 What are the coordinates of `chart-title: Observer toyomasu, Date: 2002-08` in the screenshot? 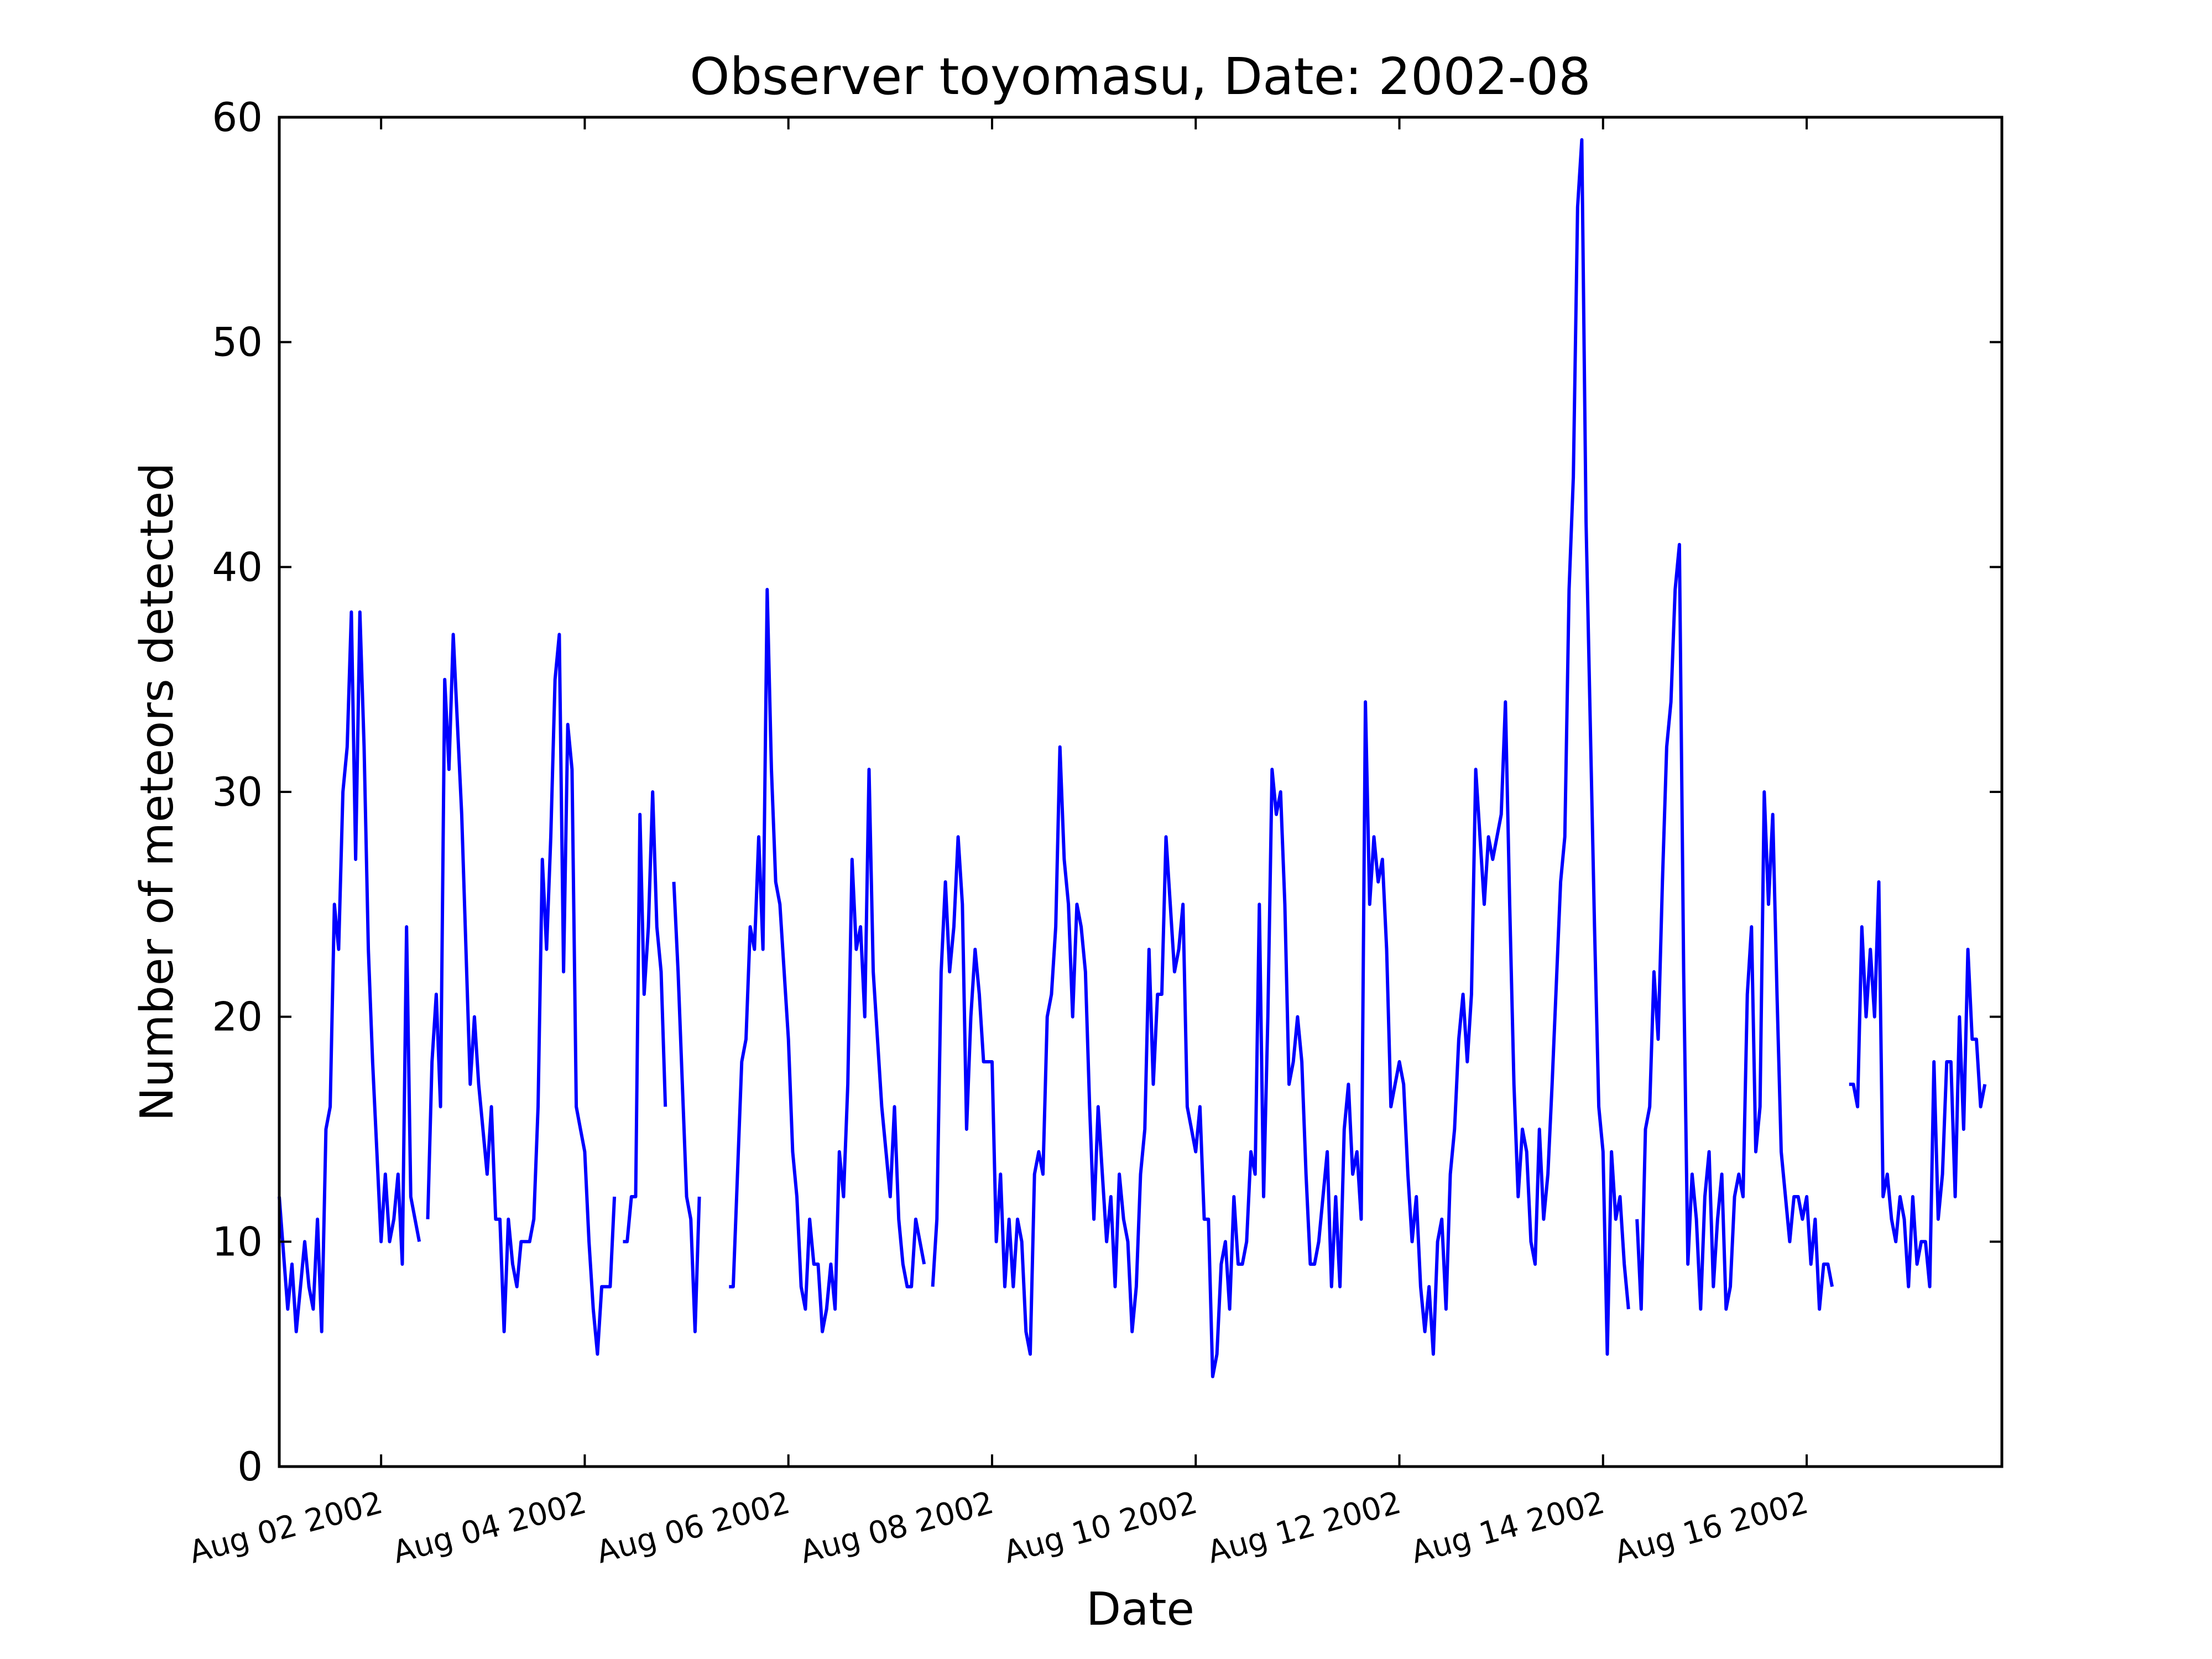 It's located at (1141, 77).